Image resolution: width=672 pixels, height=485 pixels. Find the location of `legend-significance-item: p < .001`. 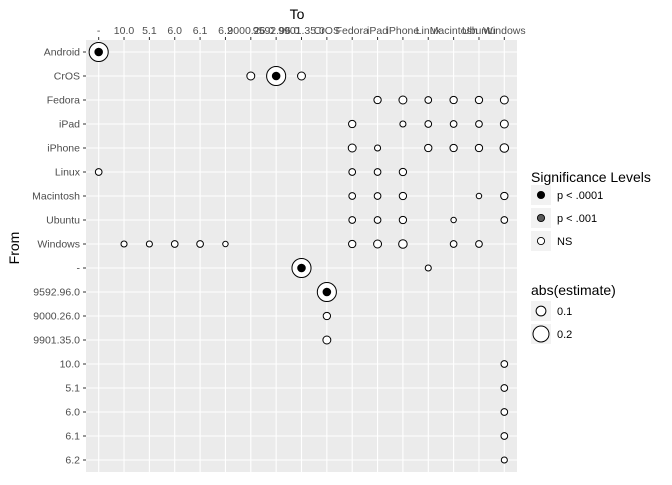

legend-significance-item: p < .001 is located at coordinates (564, 218).